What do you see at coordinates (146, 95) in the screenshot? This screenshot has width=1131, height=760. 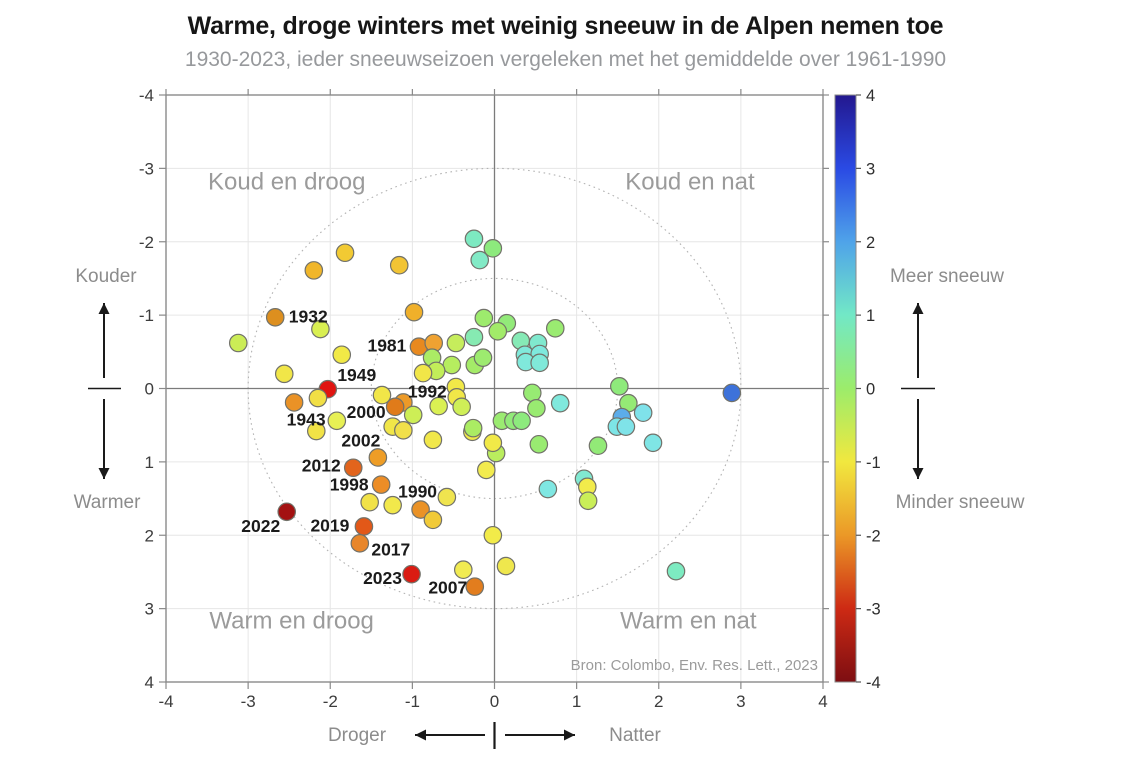 I see `y-tick-label: -4` at bounding box center [146, 95].